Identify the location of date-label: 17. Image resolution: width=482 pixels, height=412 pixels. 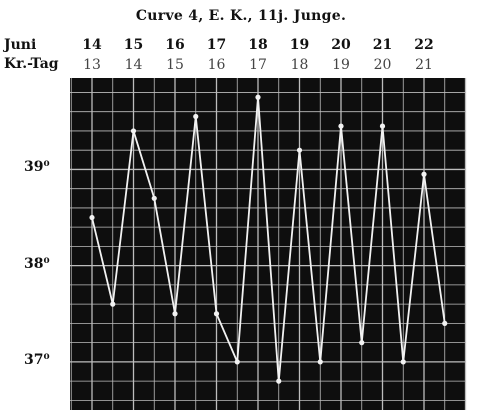
(216, 45).